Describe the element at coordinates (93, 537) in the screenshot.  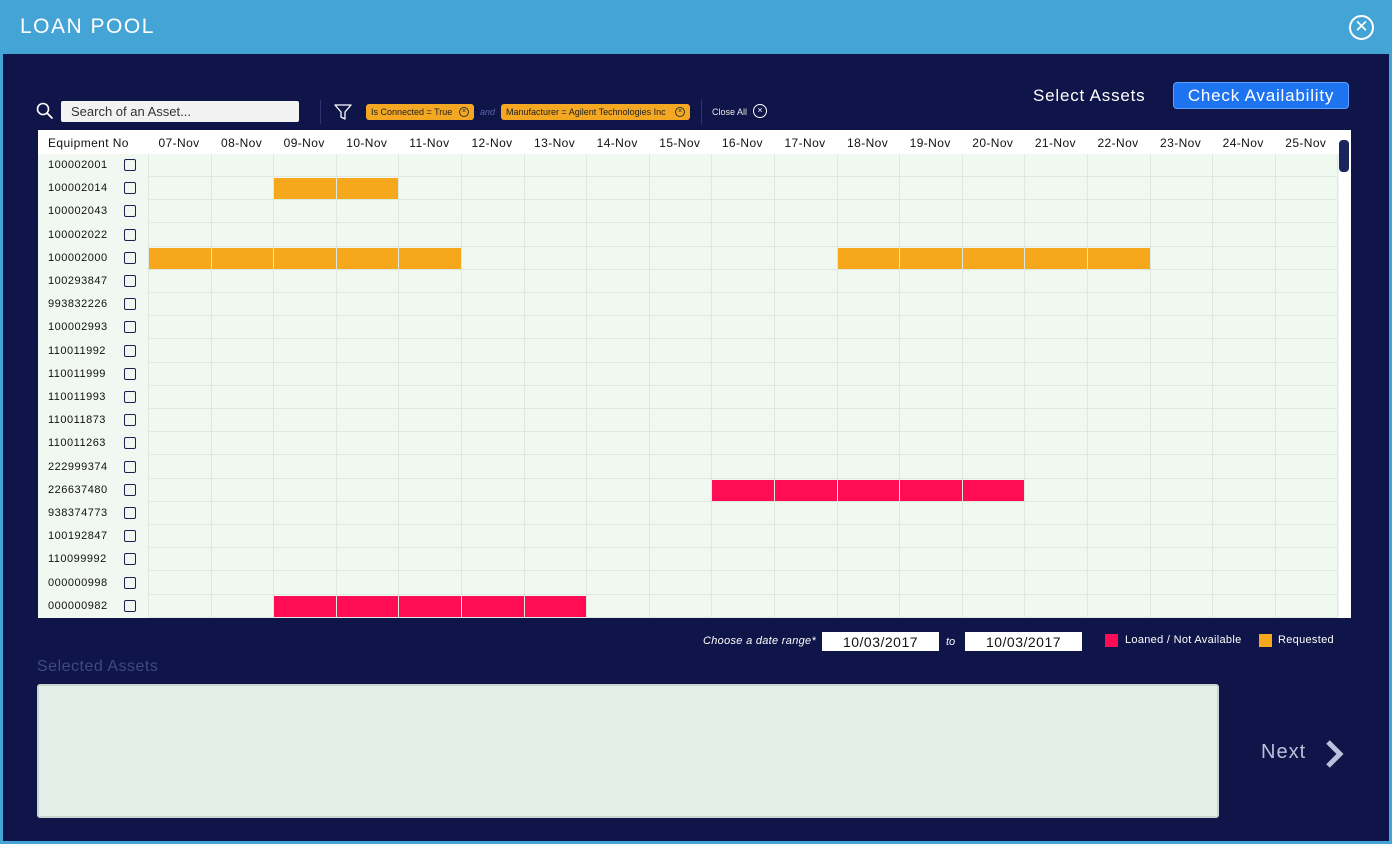
I see `equipment-cell: 100192847` at that location.